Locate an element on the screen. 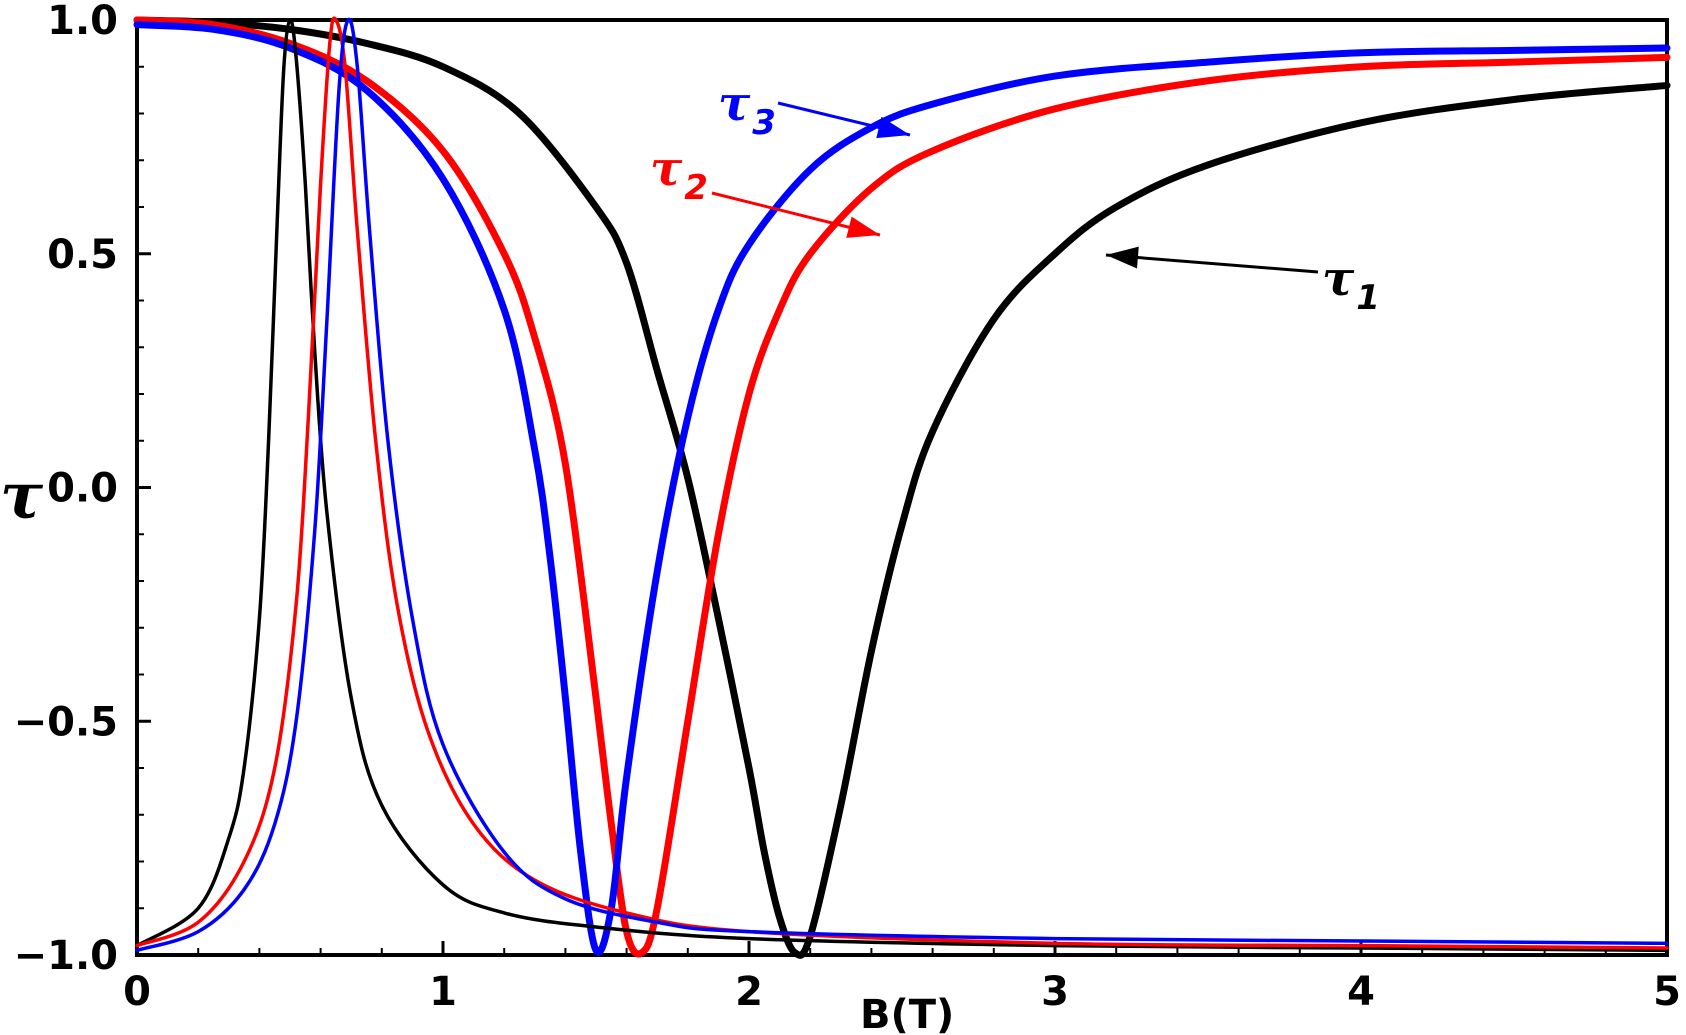 The width and height of the screenshot is (1686, 1035). annotation-arrow-line is located at coordinates (1212, 263).